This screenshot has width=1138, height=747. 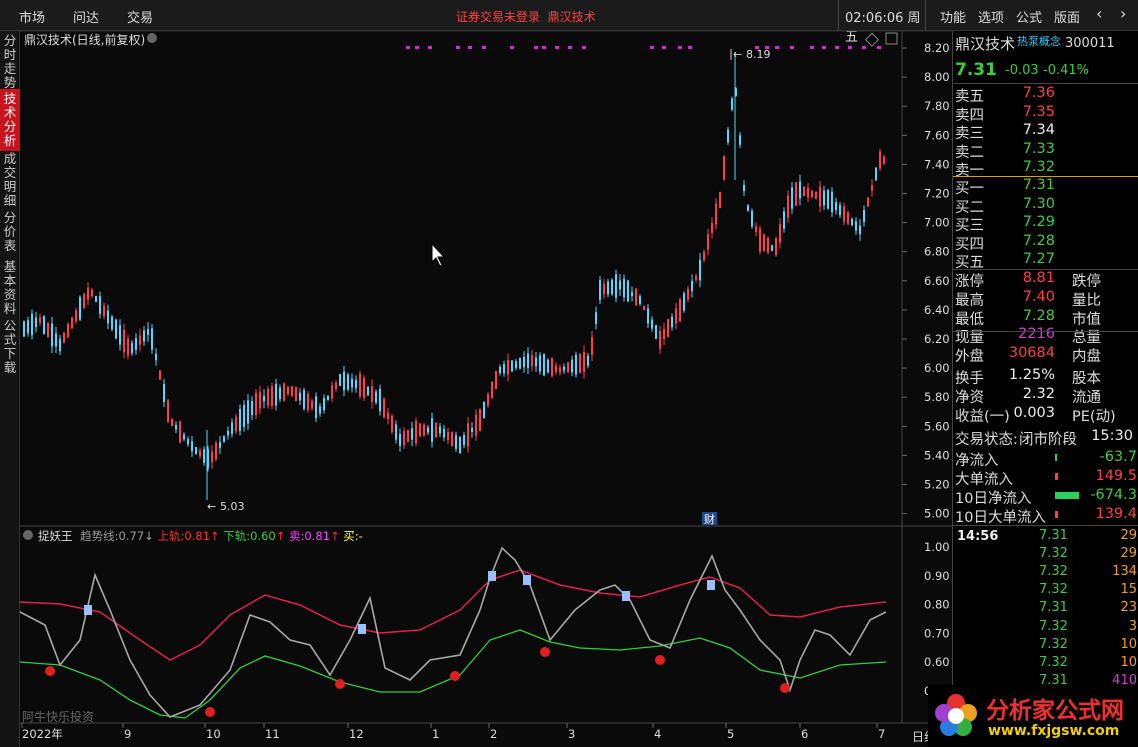 What do you see at coordinates (1045, 646) in the screenshot?
I see `trade-row: 7.32 10` at bounding box center [1045, 646].